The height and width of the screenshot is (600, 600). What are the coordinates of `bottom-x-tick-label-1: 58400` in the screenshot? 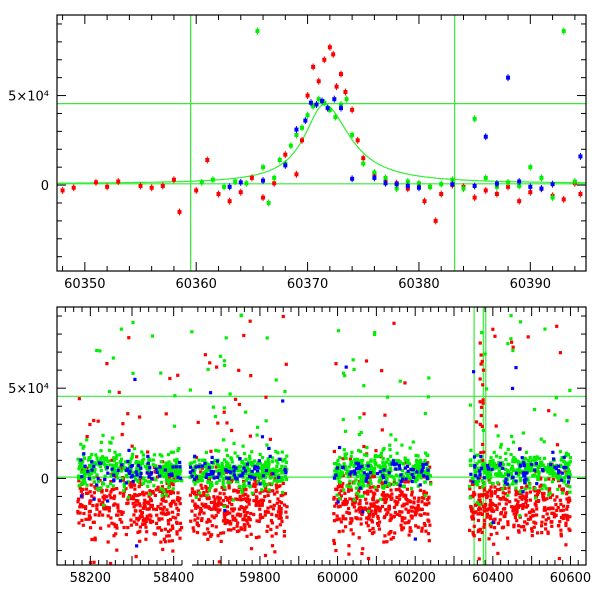 It's located at (173, 578).